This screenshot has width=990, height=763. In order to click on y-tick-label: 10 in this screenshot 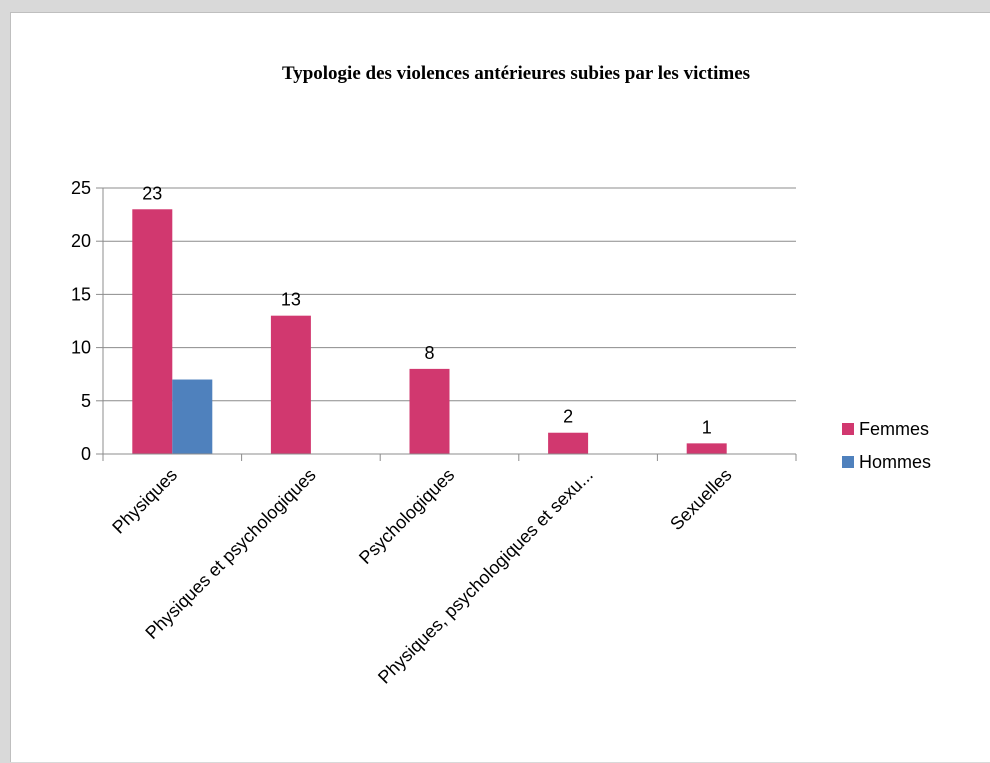, I will do `click(81, 348)`.